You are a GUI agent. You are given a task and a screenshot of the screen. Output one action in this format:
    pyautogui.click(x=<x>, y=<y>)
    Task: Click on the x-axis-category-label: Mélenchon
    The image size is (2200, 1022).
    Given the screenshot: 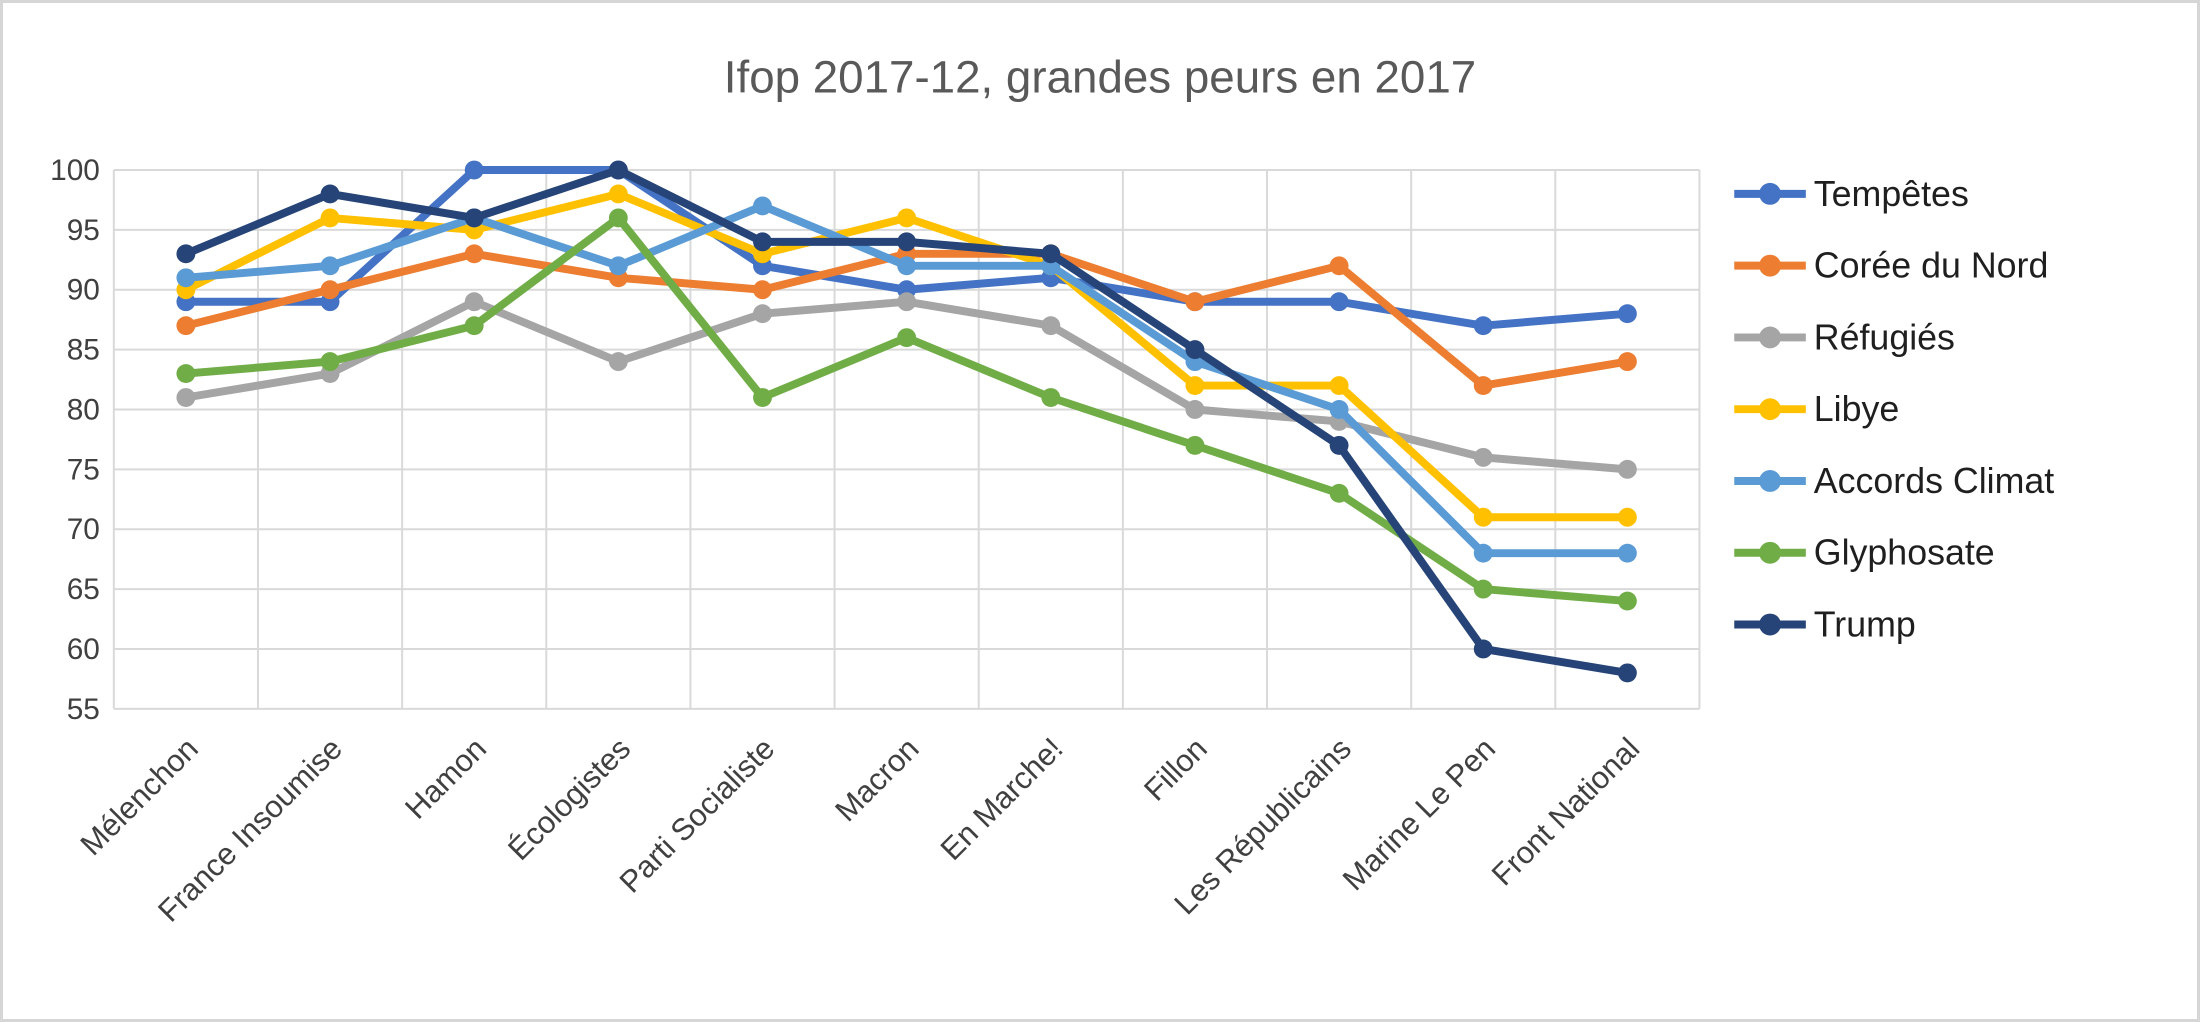 What is the action you would take?
    pyautogui.click(x=138, y=796)
    